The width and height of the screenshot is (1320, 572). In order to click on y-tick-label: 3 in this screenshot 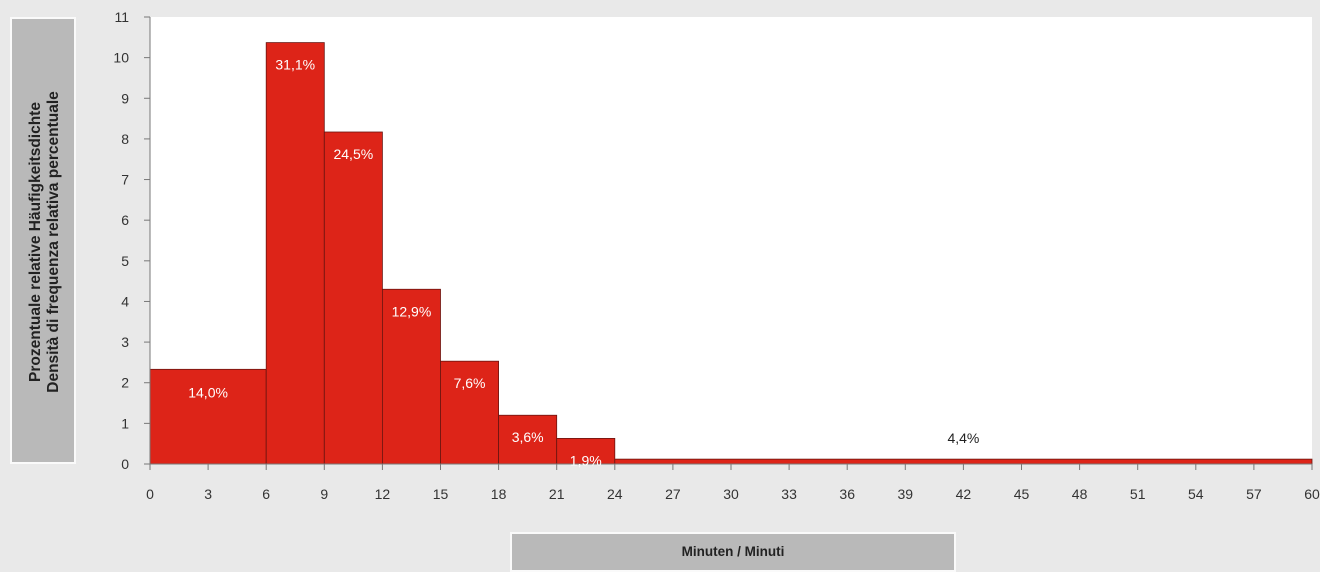, I will do `click(125, 342)`.